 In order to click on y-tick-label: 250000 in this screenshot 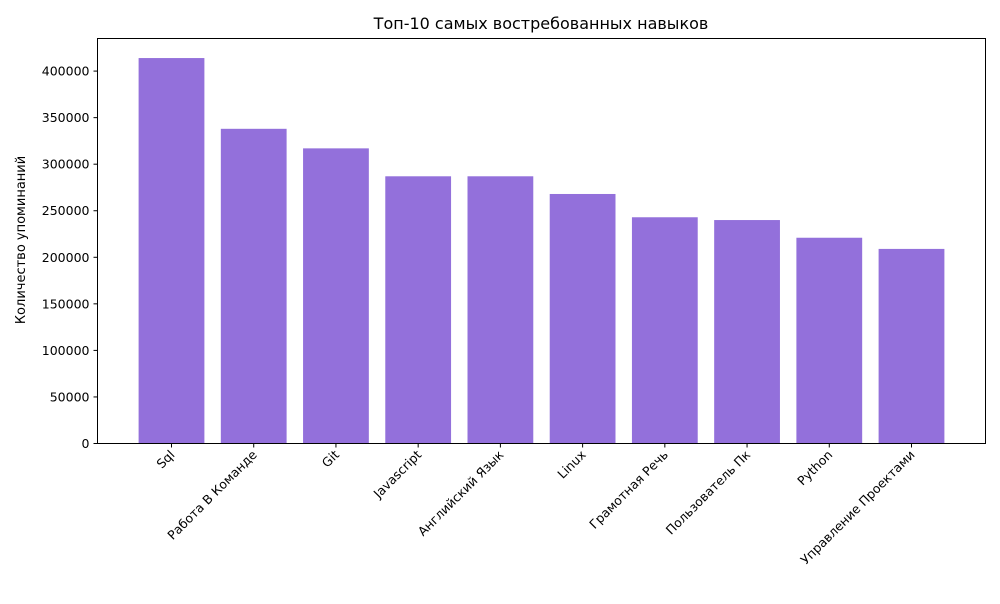, I will do `click(66, 210)`.